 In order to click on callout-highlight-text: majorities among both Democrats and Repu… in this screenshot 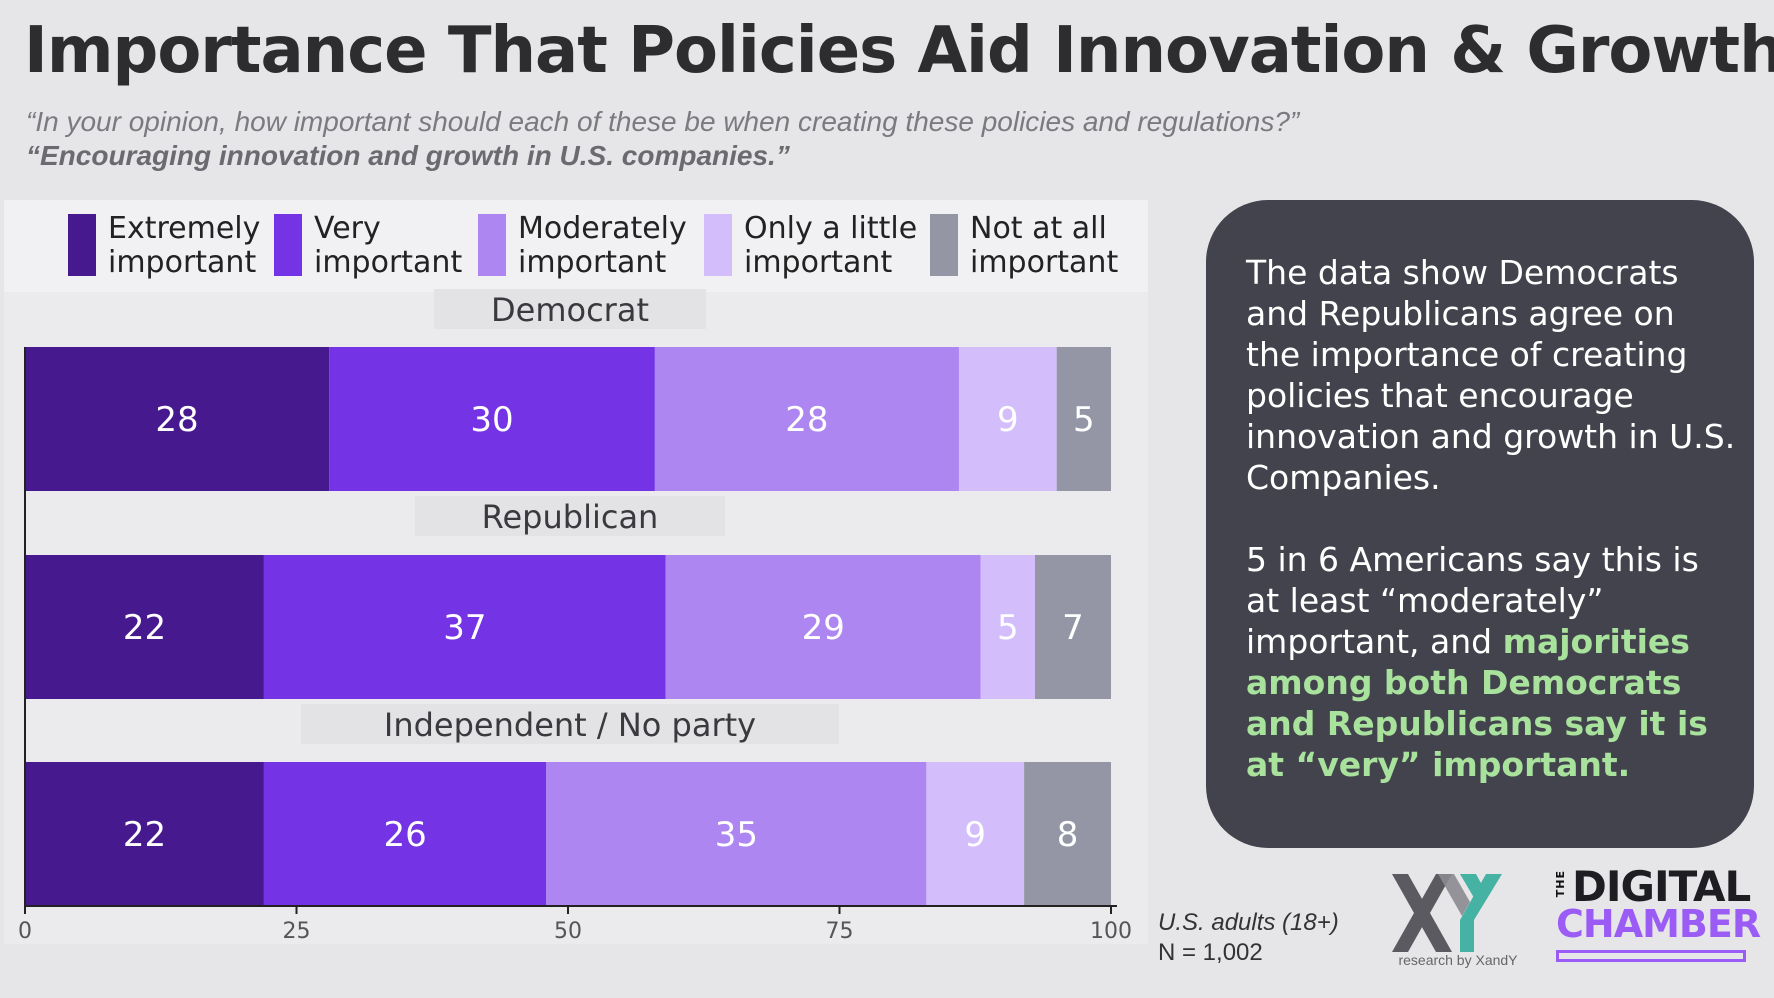, I will do `click(1477, 703)`.